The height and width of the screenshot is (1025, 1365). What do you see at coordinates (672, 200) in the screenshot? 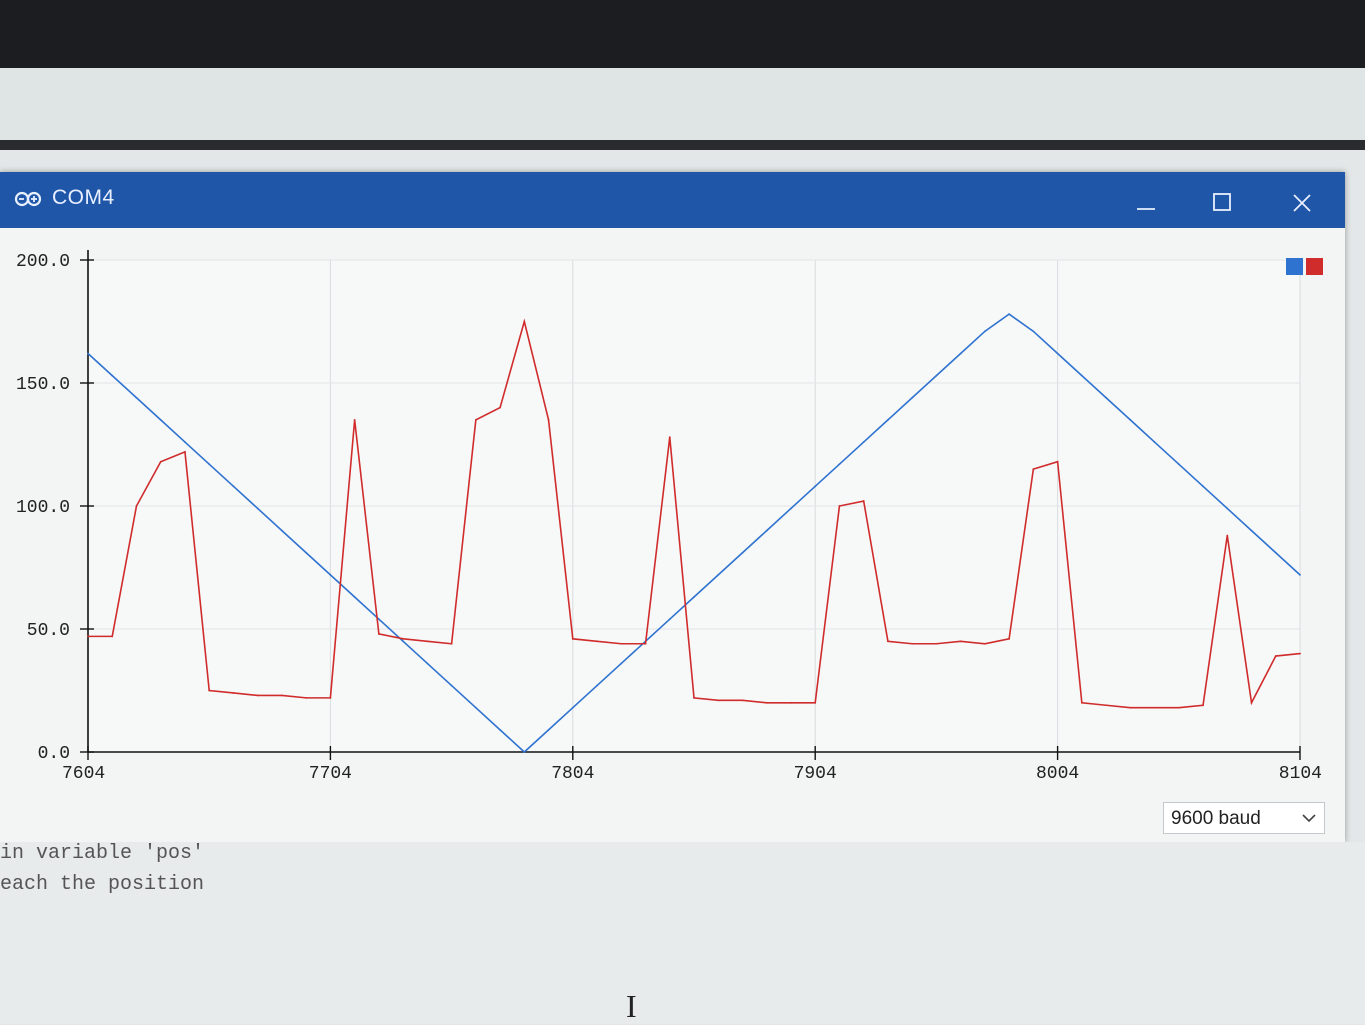
I see `title-bar: COM4` at bounding box center [672, 200].